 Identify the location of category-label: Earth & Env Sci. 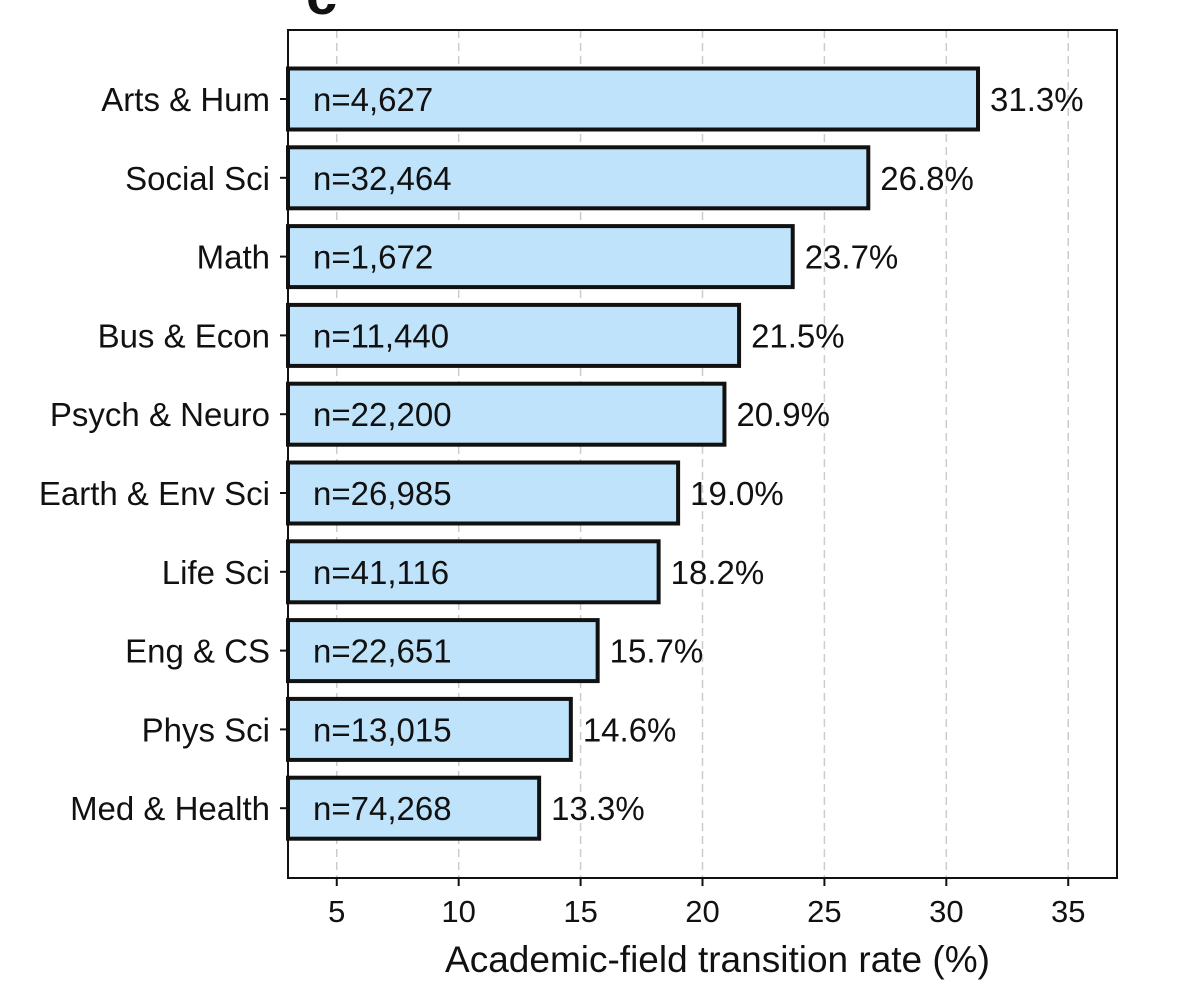
(154, 493).